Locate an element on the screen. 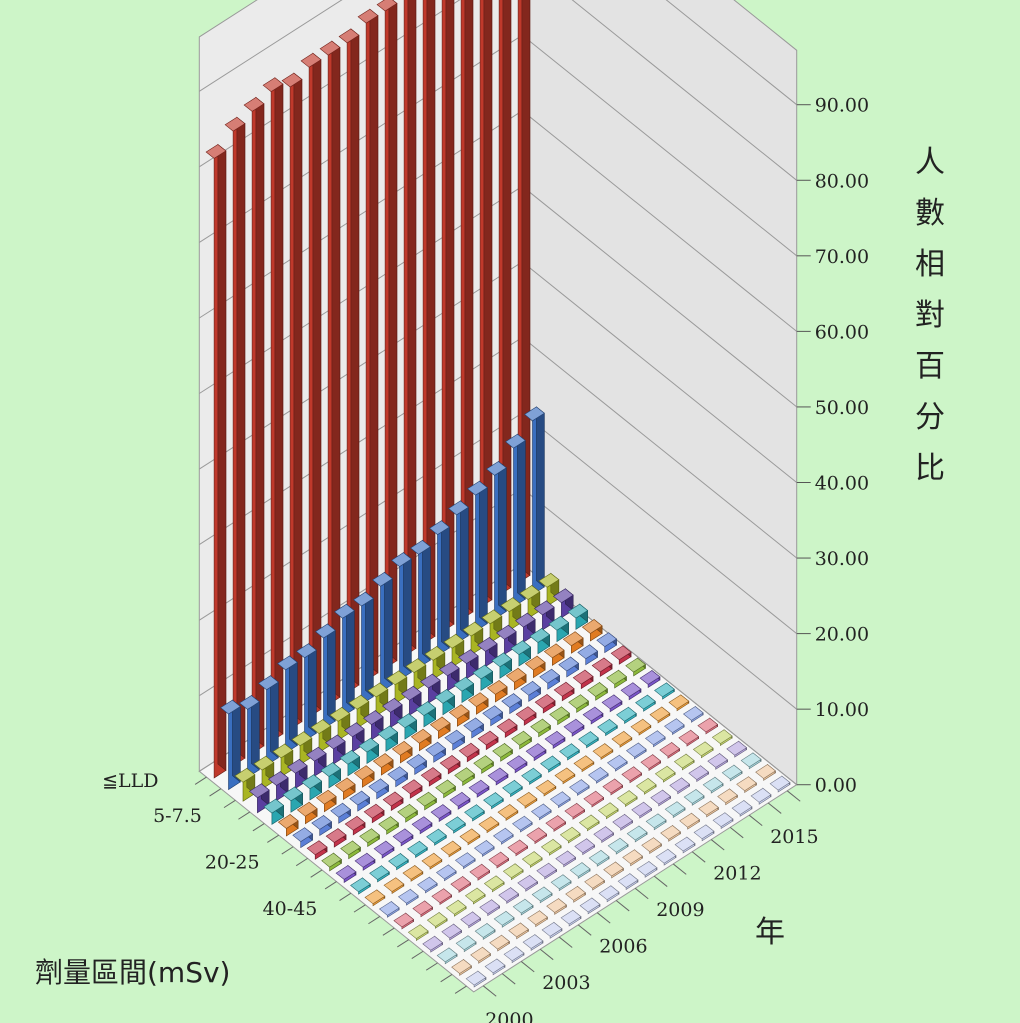  z-axis-title-char: 百 is located at coordinates (930, 366).